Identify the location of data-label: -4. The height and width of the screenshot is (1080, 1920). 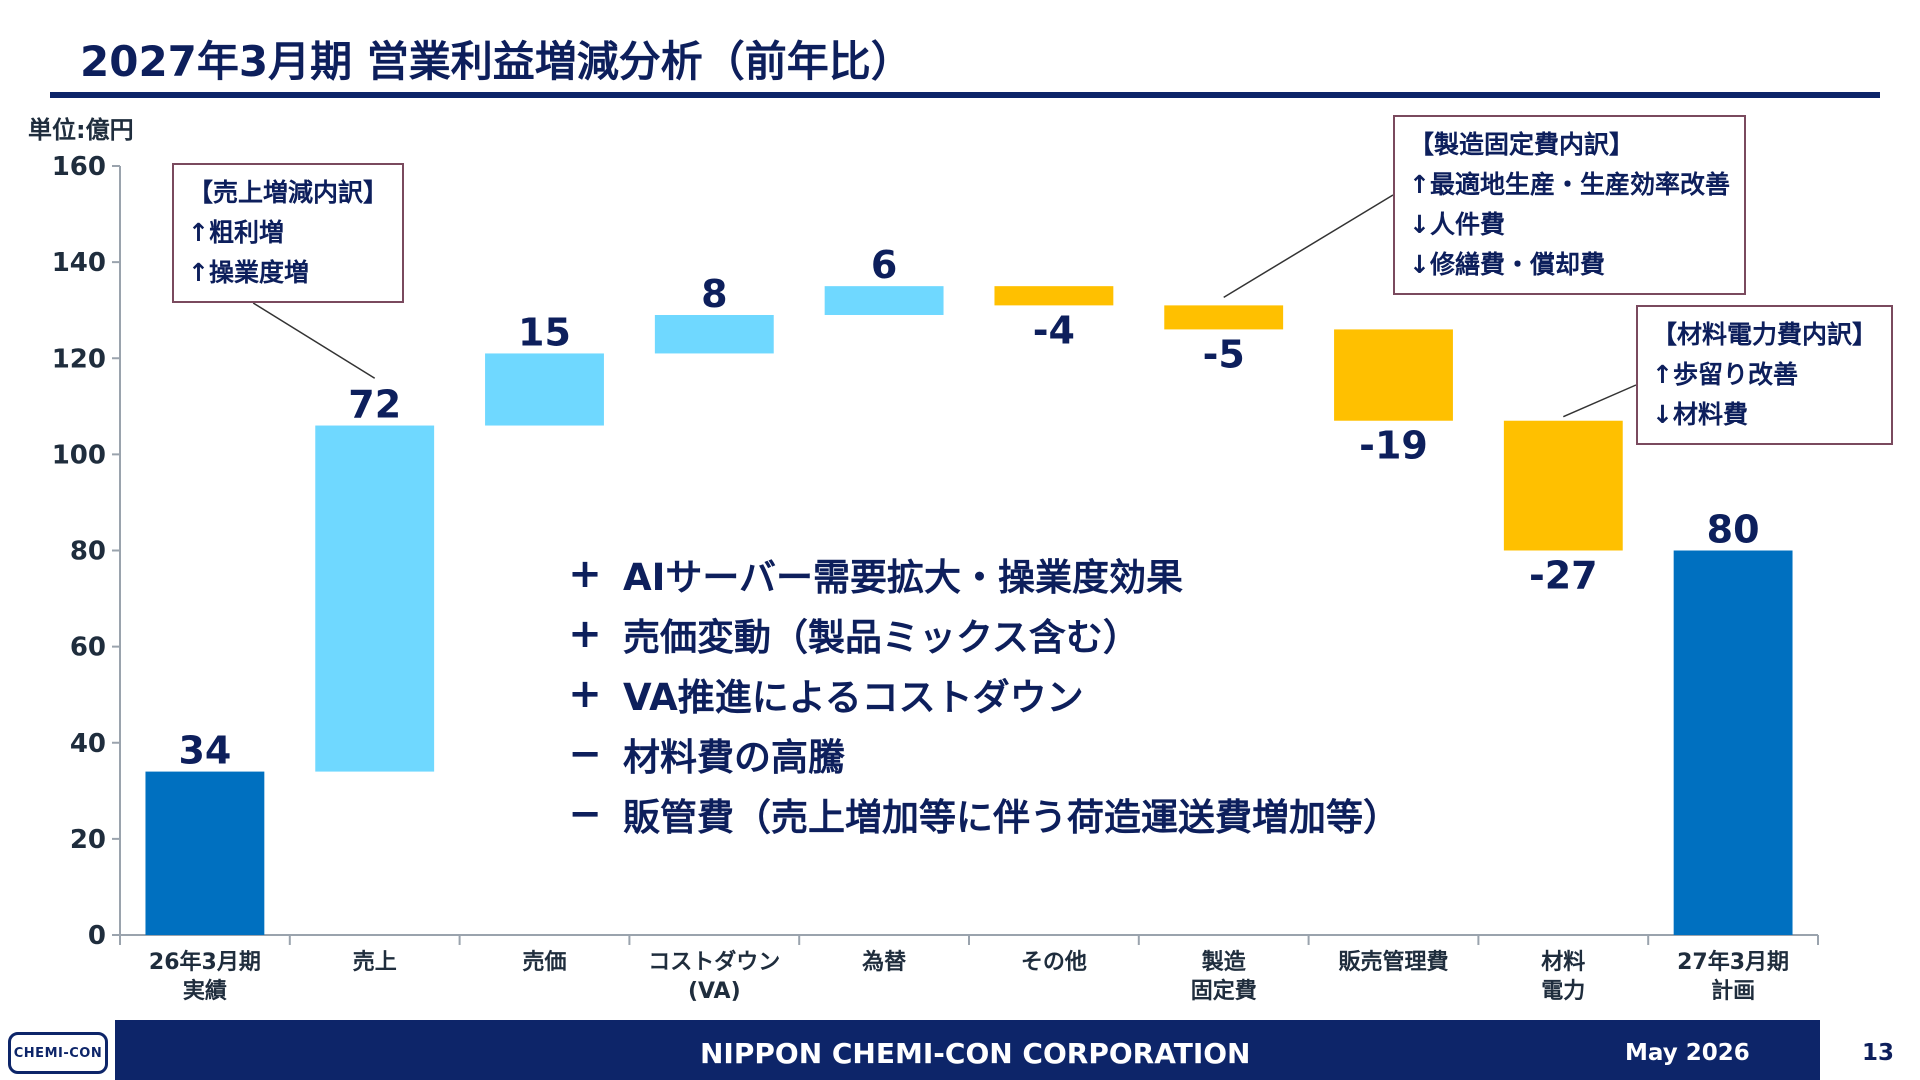
(1054, 330).